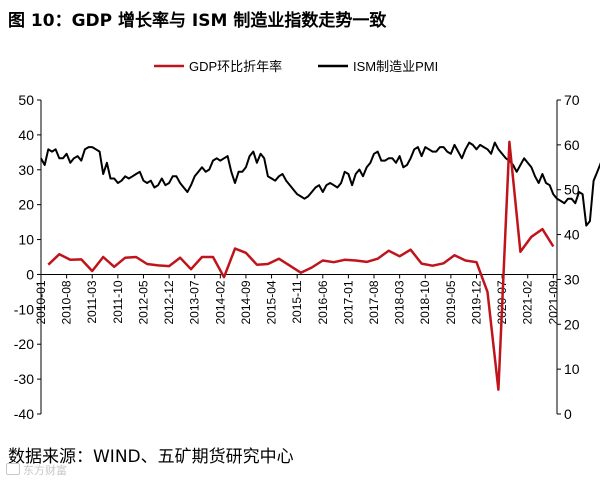 This screenshot has height=484, width=600. Describe the element at coordinates (195, 302) in the screenshot. I see `x-tick-label: 2013-07` at that location.